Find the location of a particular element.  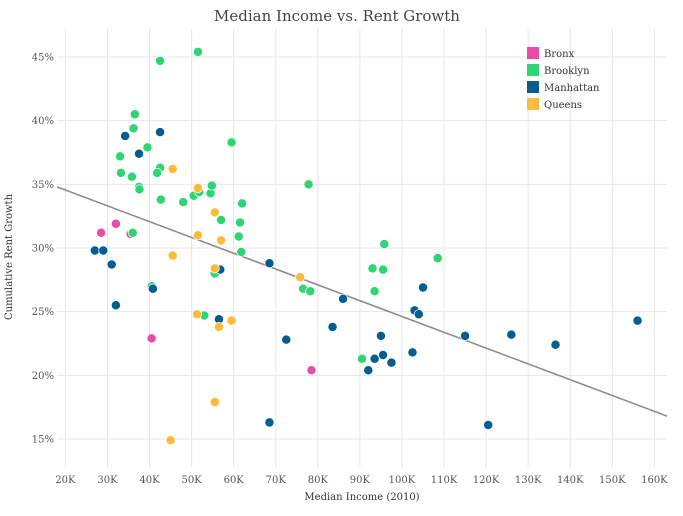

y-axis-title: Cumulative Rent Growth is located at coordinates (9, 256).